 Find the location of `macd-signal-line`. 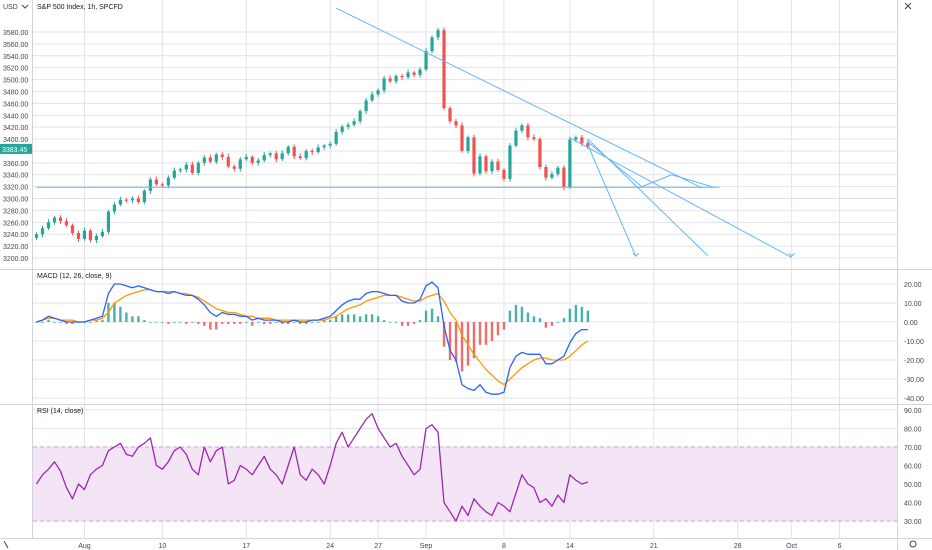

macd-signal-line is located at coordinates (312, 337).